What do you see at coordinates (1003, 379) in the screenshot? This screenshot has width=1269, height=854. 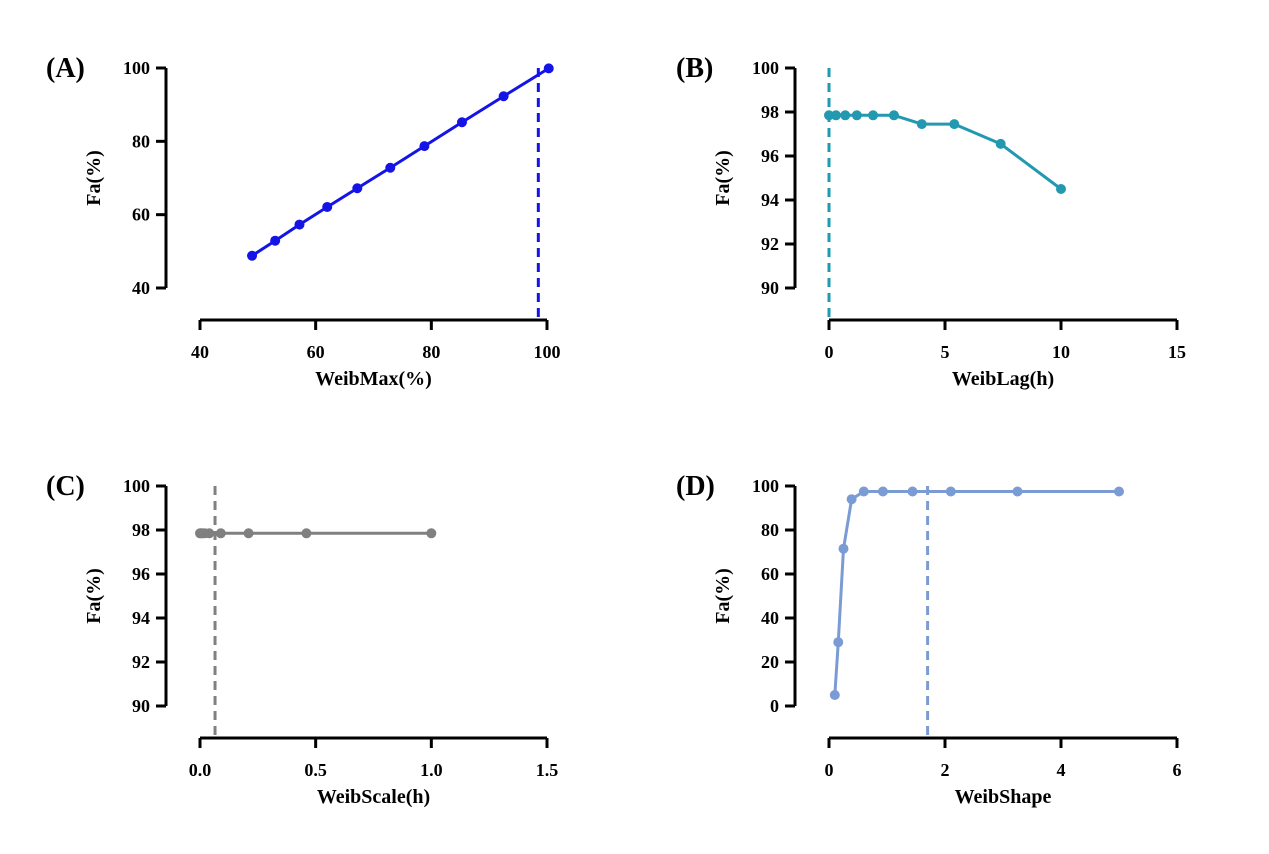 I see `x-axis-title: WeibLag(h)` at bounding box center [1003, 379].